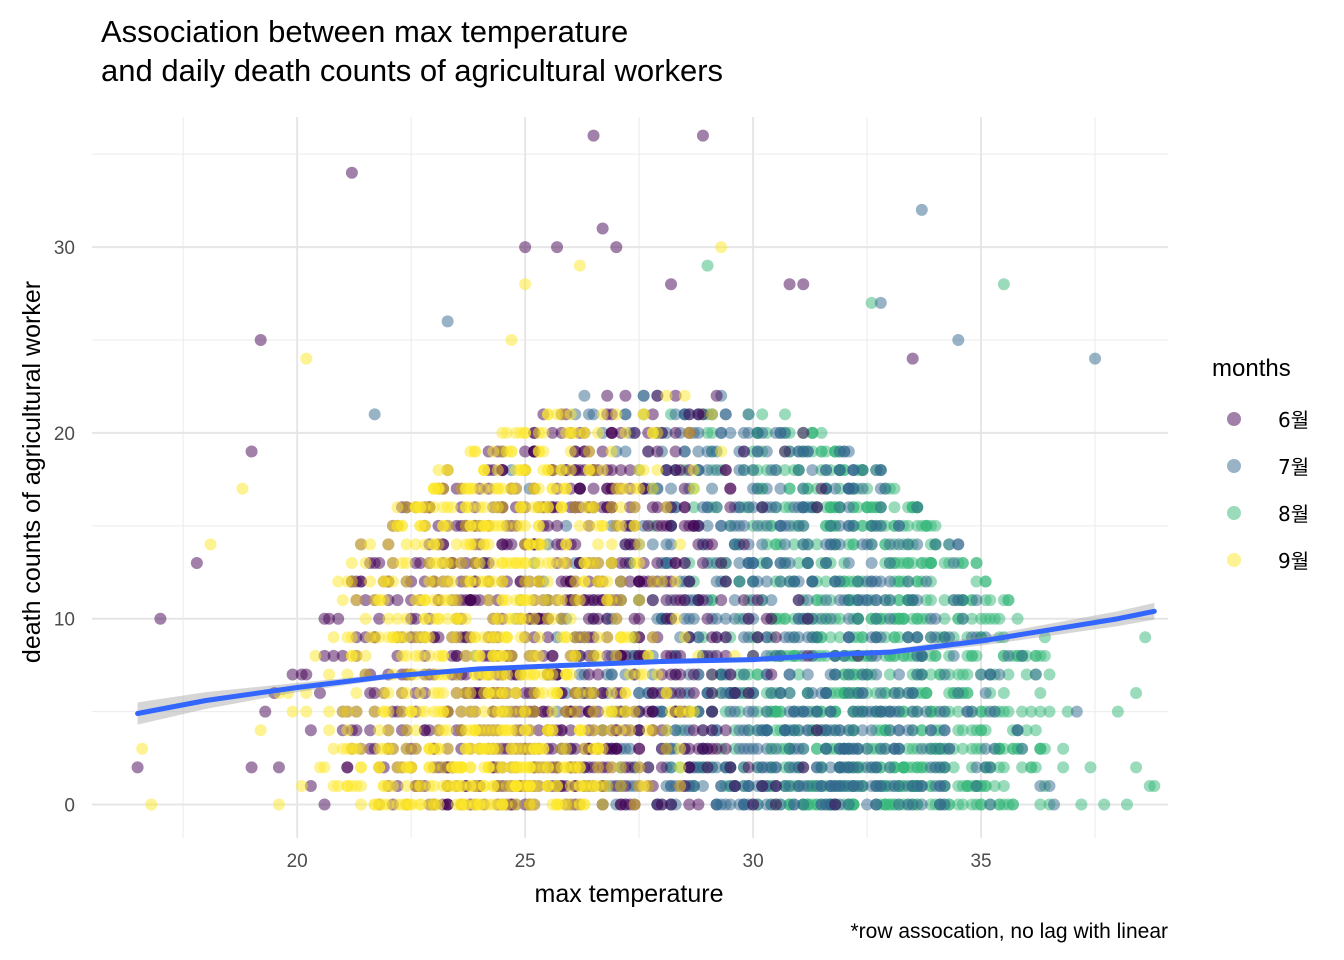 The width and height of the screenshot is (1344, 960). What do you see at coordinates (980, 861) in the screenshot?
I see `x-tick-label: 35` at bounding box center [980, 861].